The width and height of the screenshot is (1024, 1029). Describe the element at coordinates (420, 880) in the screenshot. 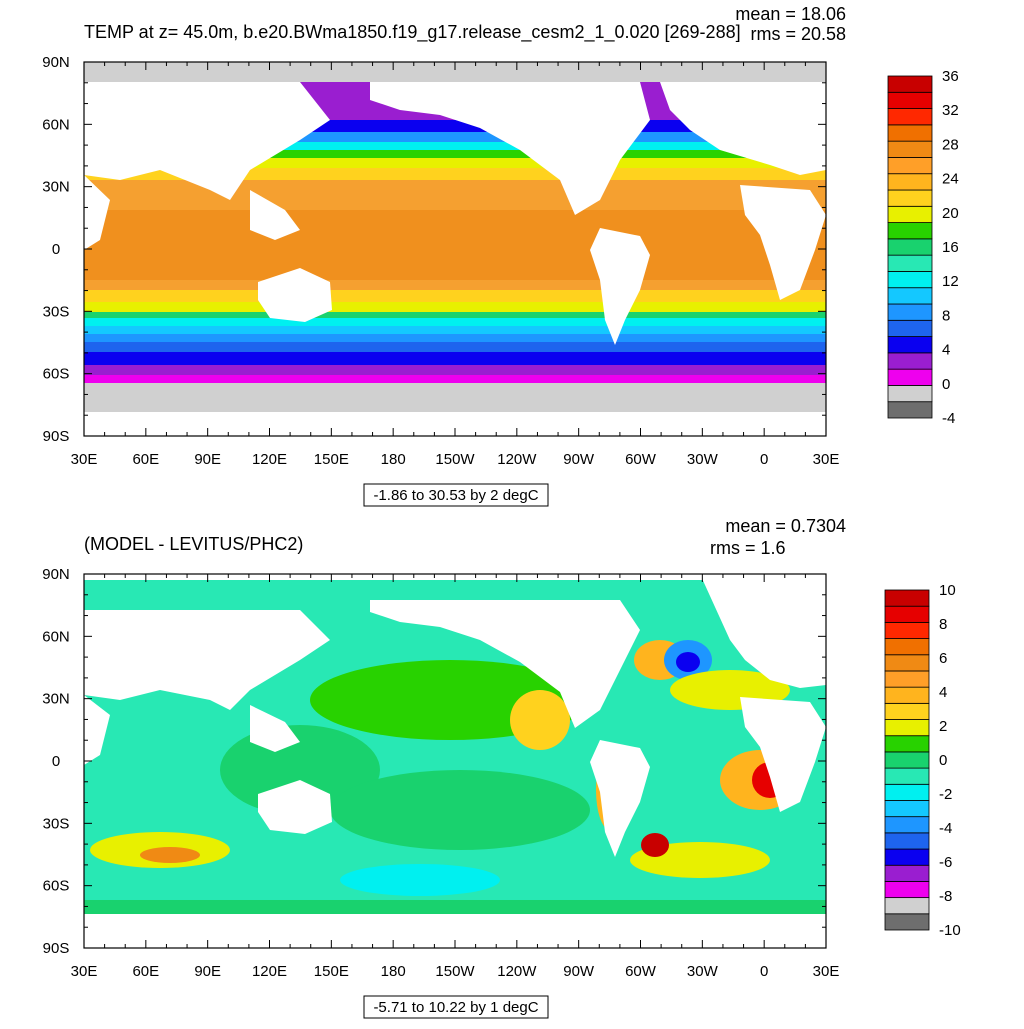

I see `patch-cool-southern` at that location.